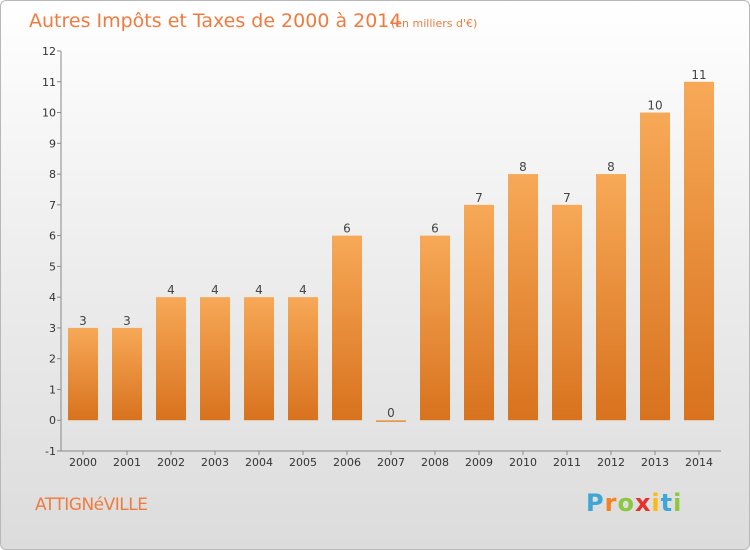  I want to click on x-tick-label-2000: 2000, so click(83, 462).